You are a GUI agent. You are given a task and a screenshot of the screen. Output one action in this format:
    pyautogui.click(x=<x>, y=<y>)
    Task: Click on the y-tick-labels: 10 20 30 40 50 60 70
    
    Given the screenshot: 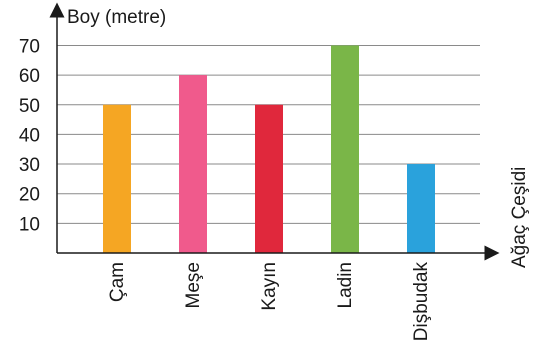 What is the action you would take?
    pyautogui.click(x=29, y=135)
    